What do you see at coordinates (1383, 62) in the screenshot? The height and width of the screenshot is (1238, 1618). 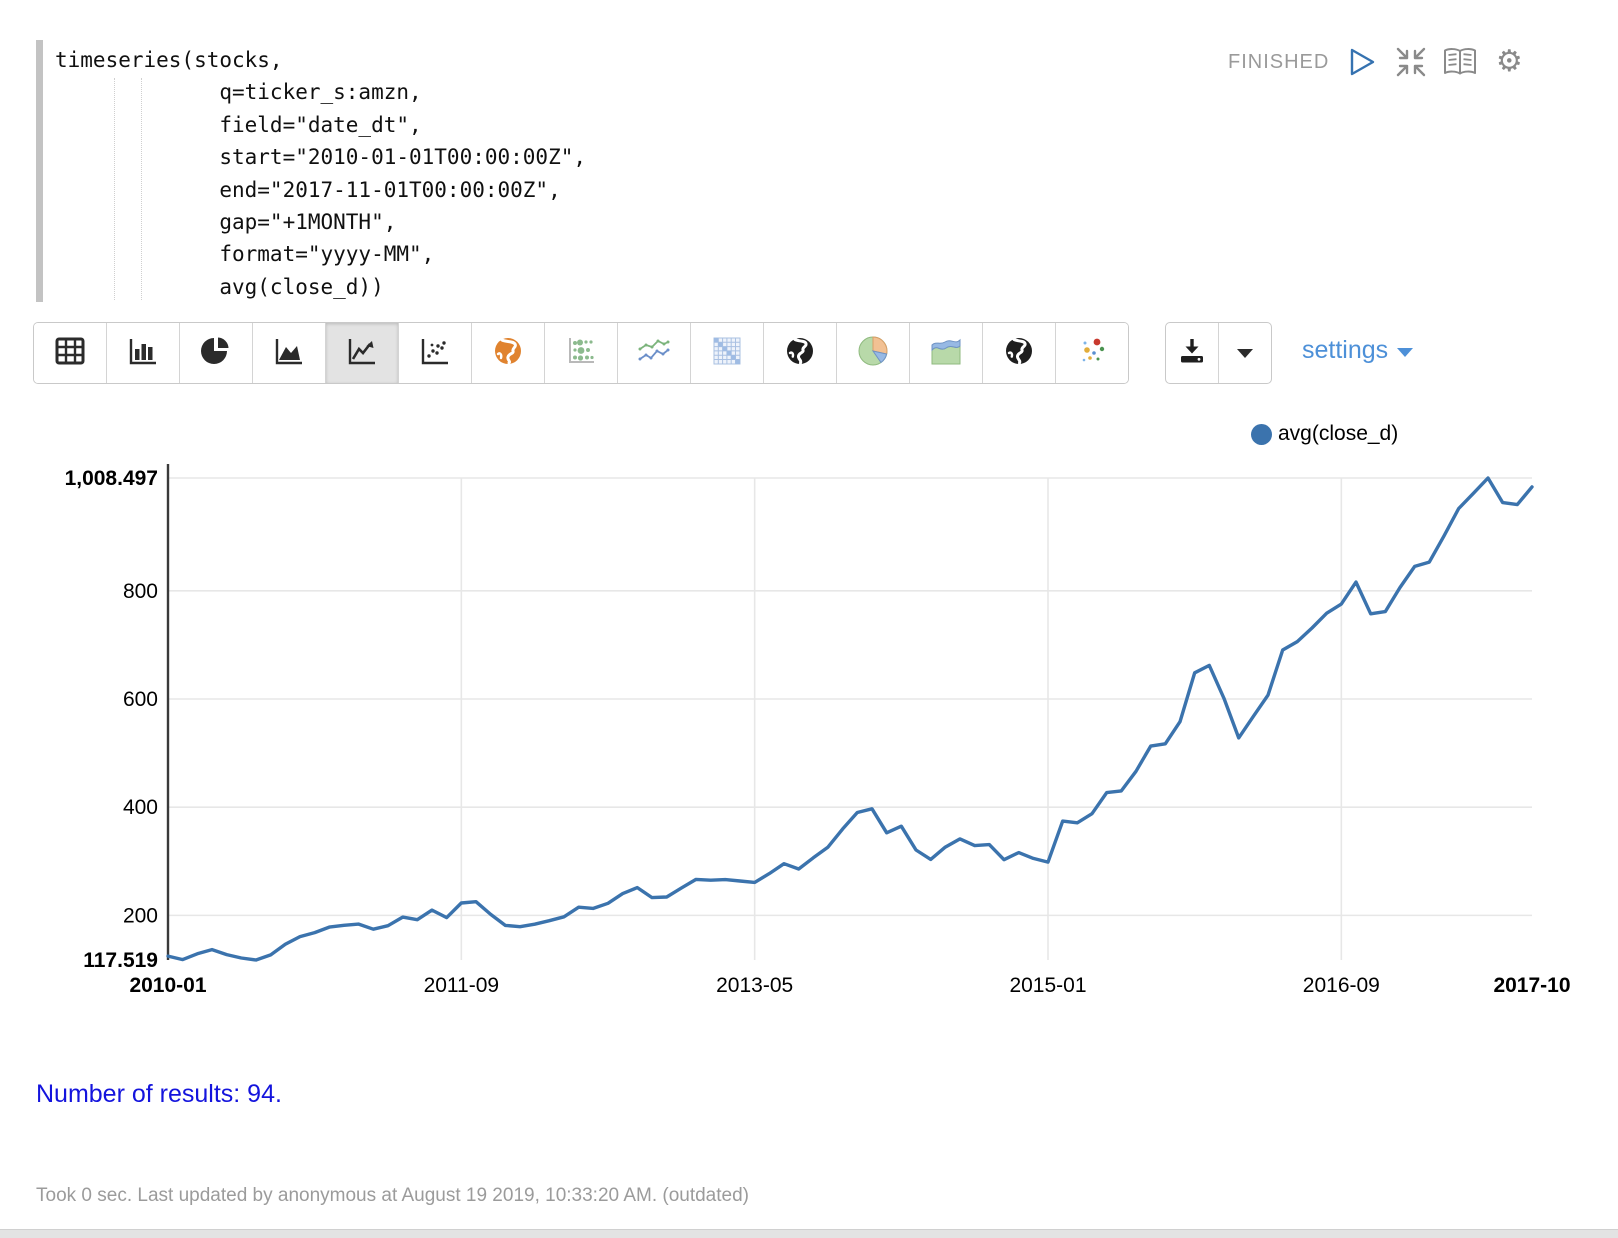 I see `paragraph-status-row: FINISHED` at bounding box center [1383, 62].